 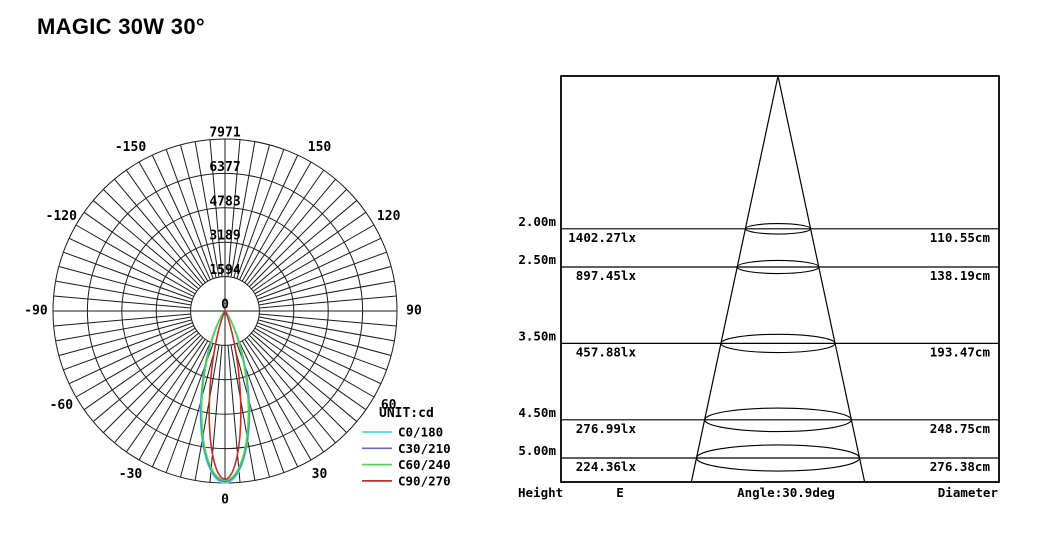 I want to click on legend-label: C30/210, so click(x=424, y=448).